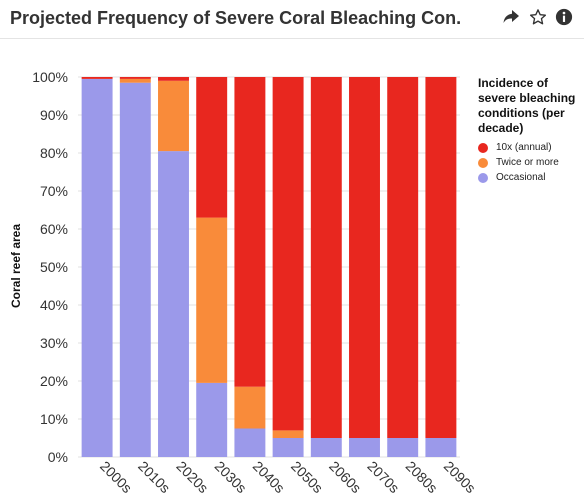 The width and height of the screenshot is (584, 500). Describe the element at coordinates (524, 147) in the screenshot. I see `legend-label: 10x (annual)` at that location.